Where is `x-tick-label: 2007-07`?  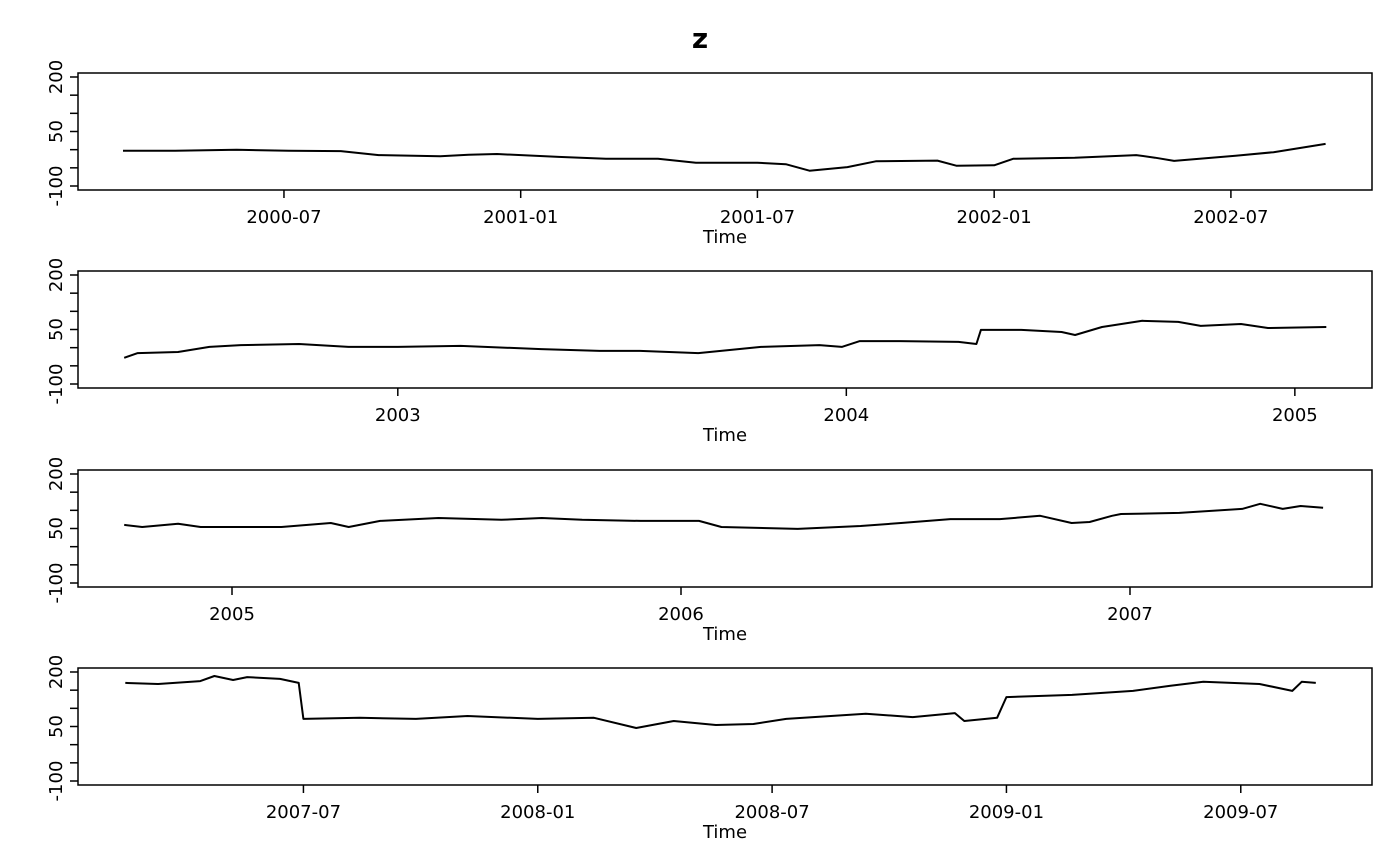
x-tick-label: 2007-07 is located at coordinates (303, 812).